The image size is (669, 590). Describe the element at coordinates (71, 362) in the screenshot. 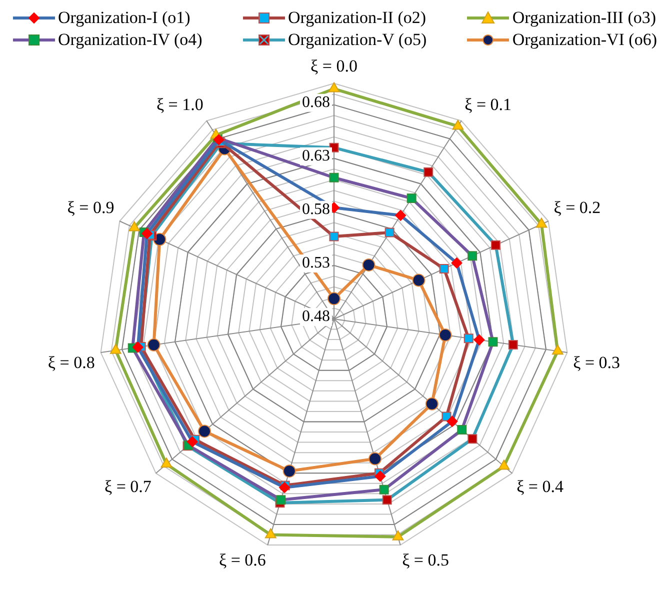

I see `spoke-label: ξ = 0.8` at that location.